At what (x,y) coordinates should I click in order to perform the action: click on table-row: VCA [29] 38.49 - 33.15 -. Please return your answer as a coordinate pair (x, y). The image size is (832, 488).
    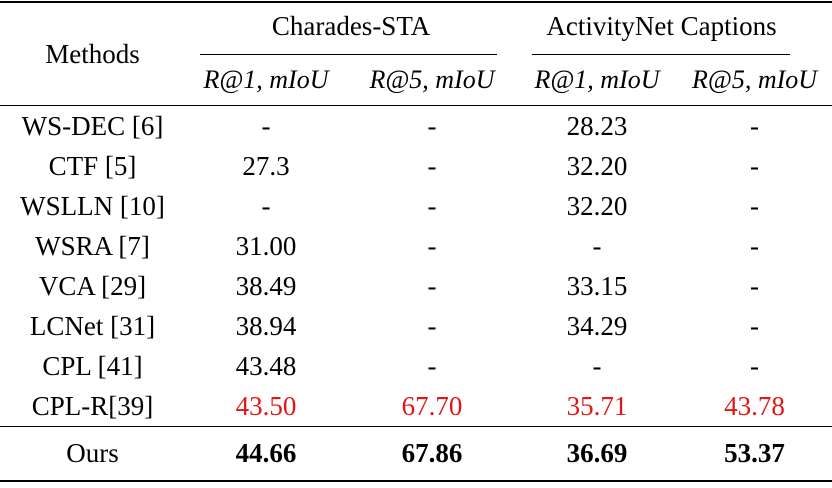
    Looking at the image, I should click on (416, 286).